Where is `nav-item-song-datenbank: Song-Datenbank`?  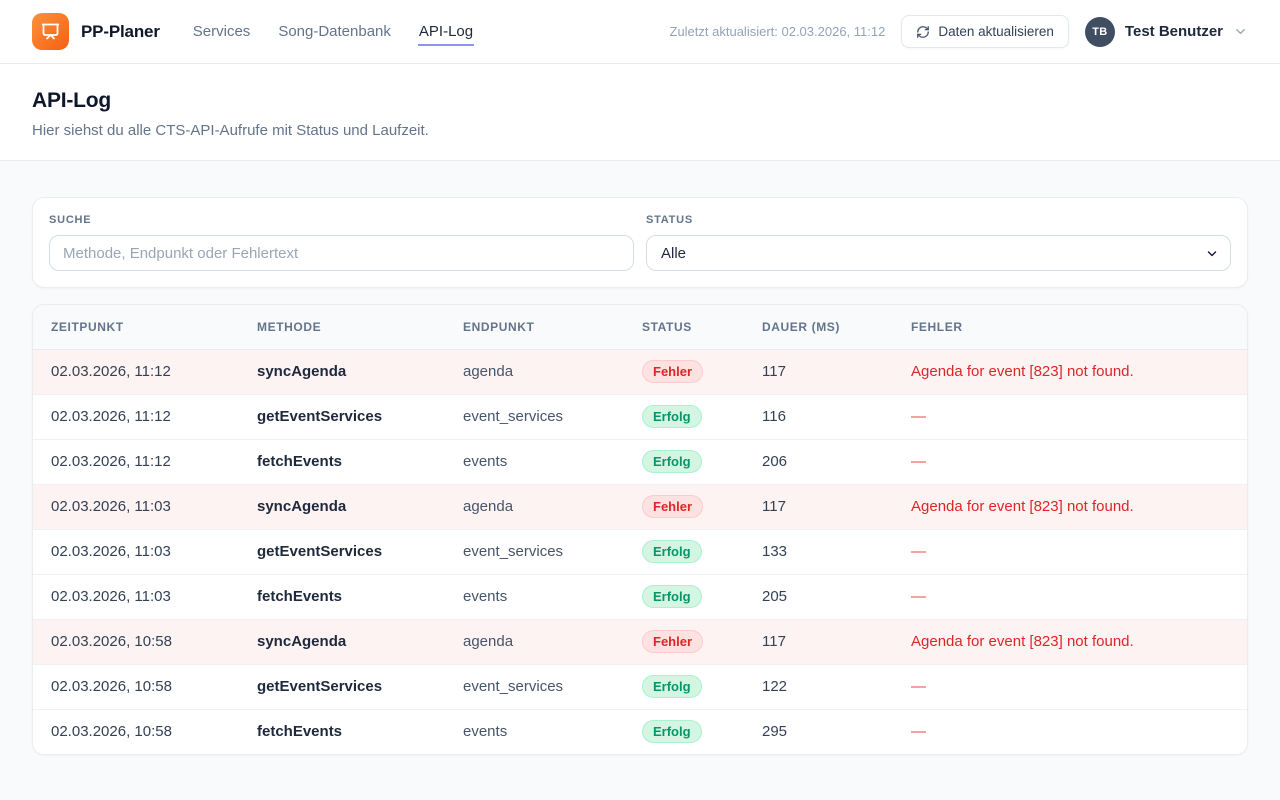 nav-item-song-datenbank: Song-Datenbank is located at coordinates (334, 31).